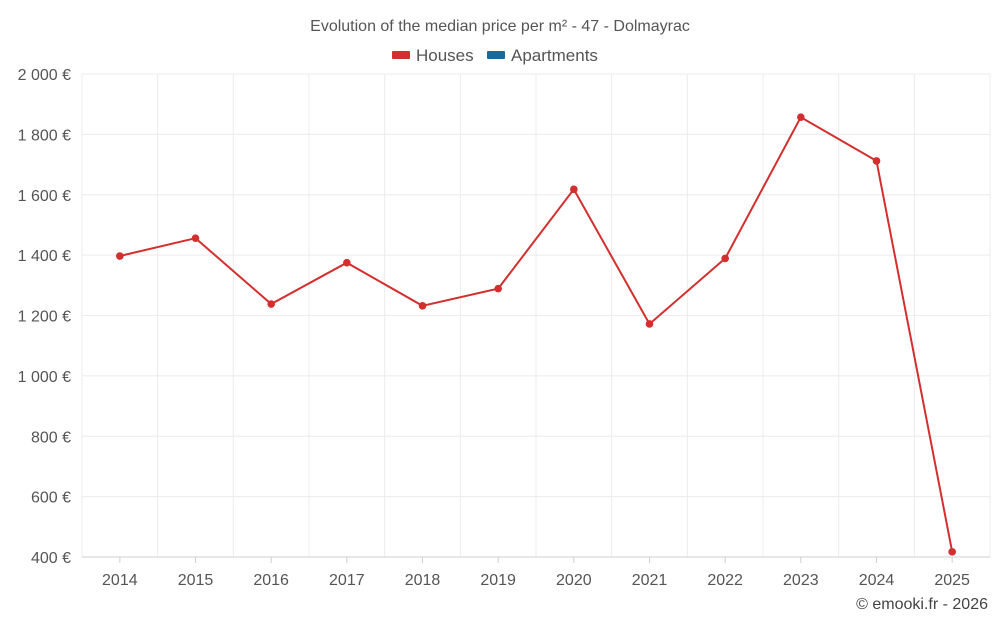 The image size is (1000, 625). I want to click on y-tick-label: 800 €, so click(51, 437).